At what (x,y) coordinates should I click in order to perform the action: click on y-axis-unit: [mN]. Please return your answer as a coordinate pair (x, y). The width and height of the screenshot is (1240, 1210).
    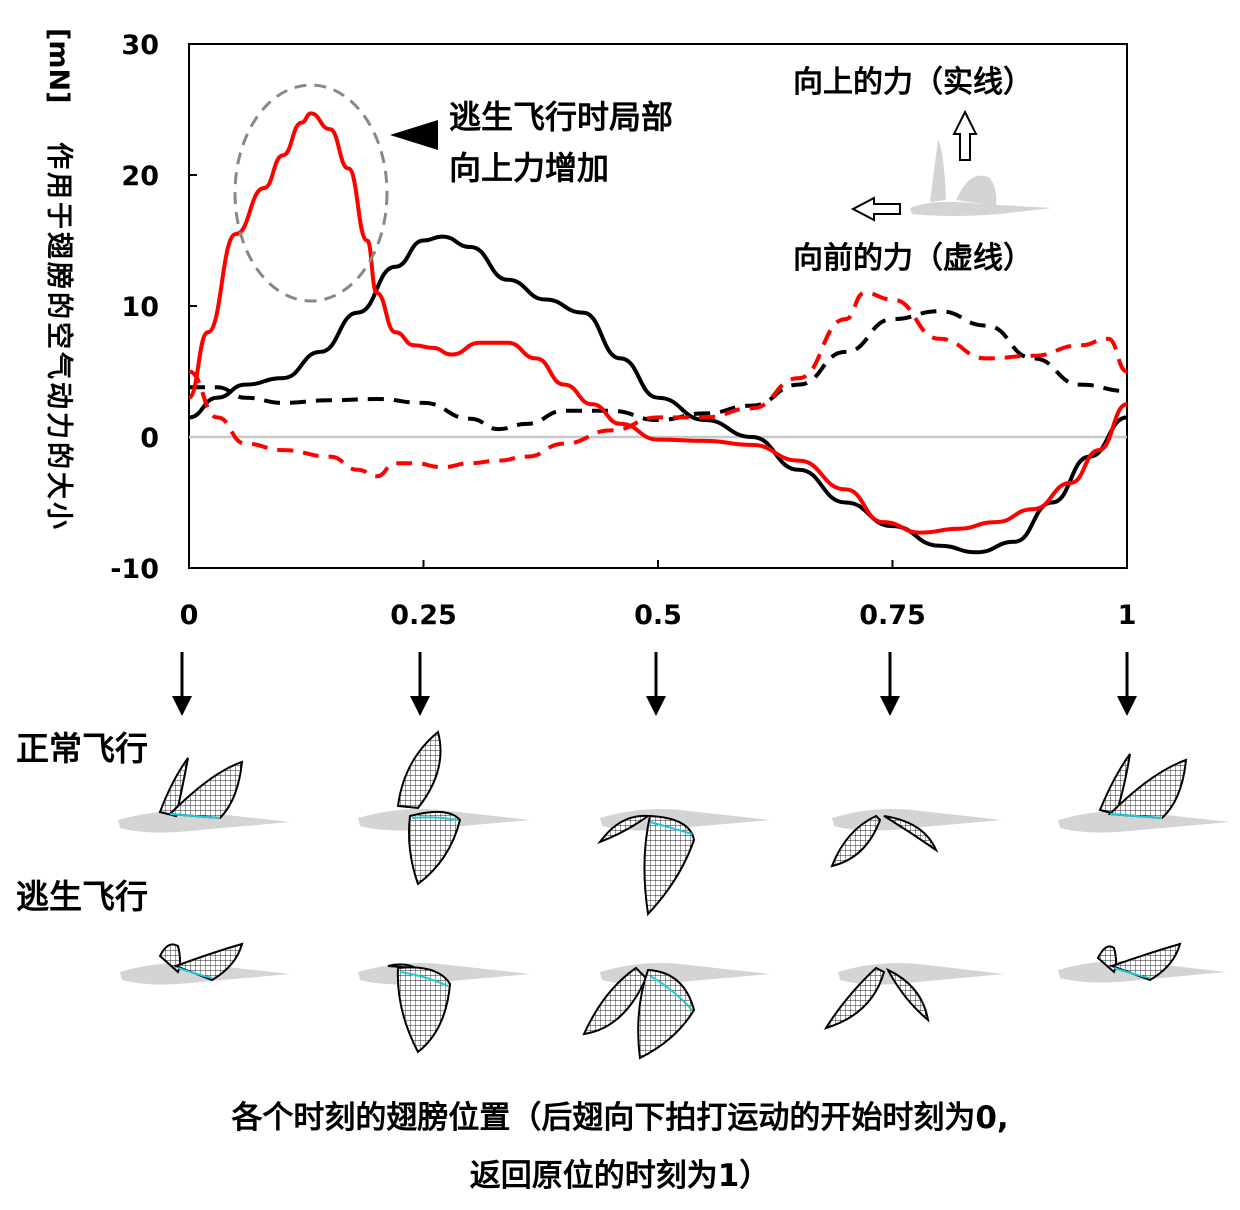
    Looking at the image, I should click on (58, 65).